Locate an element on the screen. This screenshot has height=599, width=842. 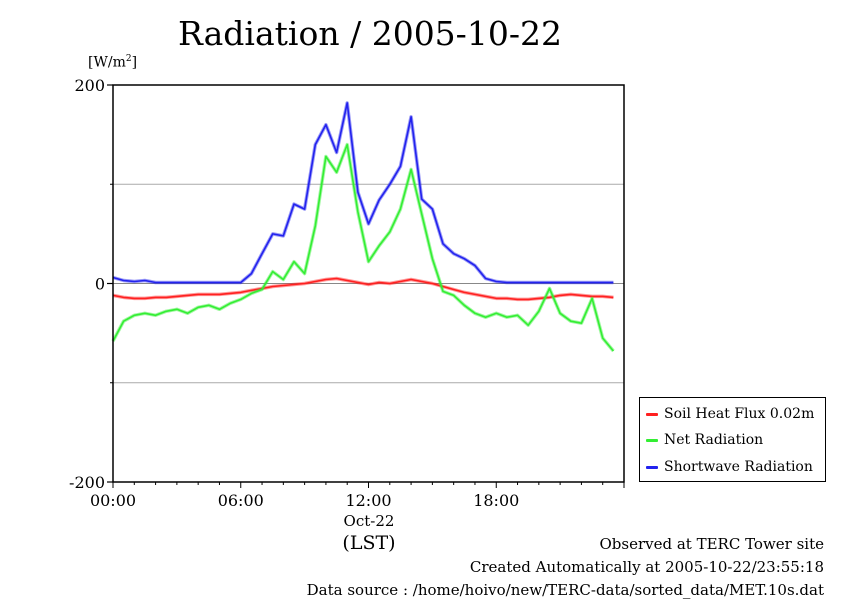
legend-swatch-shortwave is located at coordinates (652, 467).